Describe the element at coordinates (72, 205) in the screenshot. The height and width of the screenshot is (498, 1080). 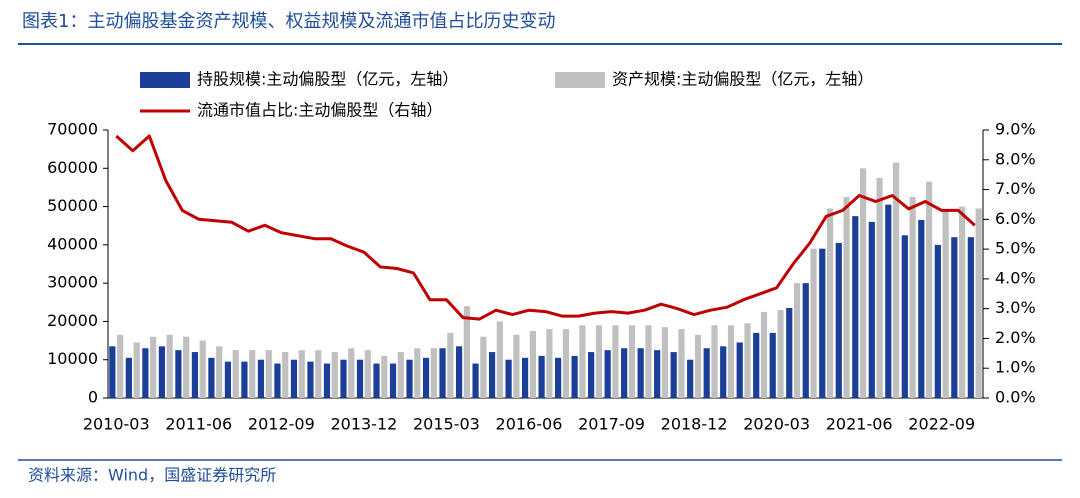
I see `y-tick-label: 50000` at that location.